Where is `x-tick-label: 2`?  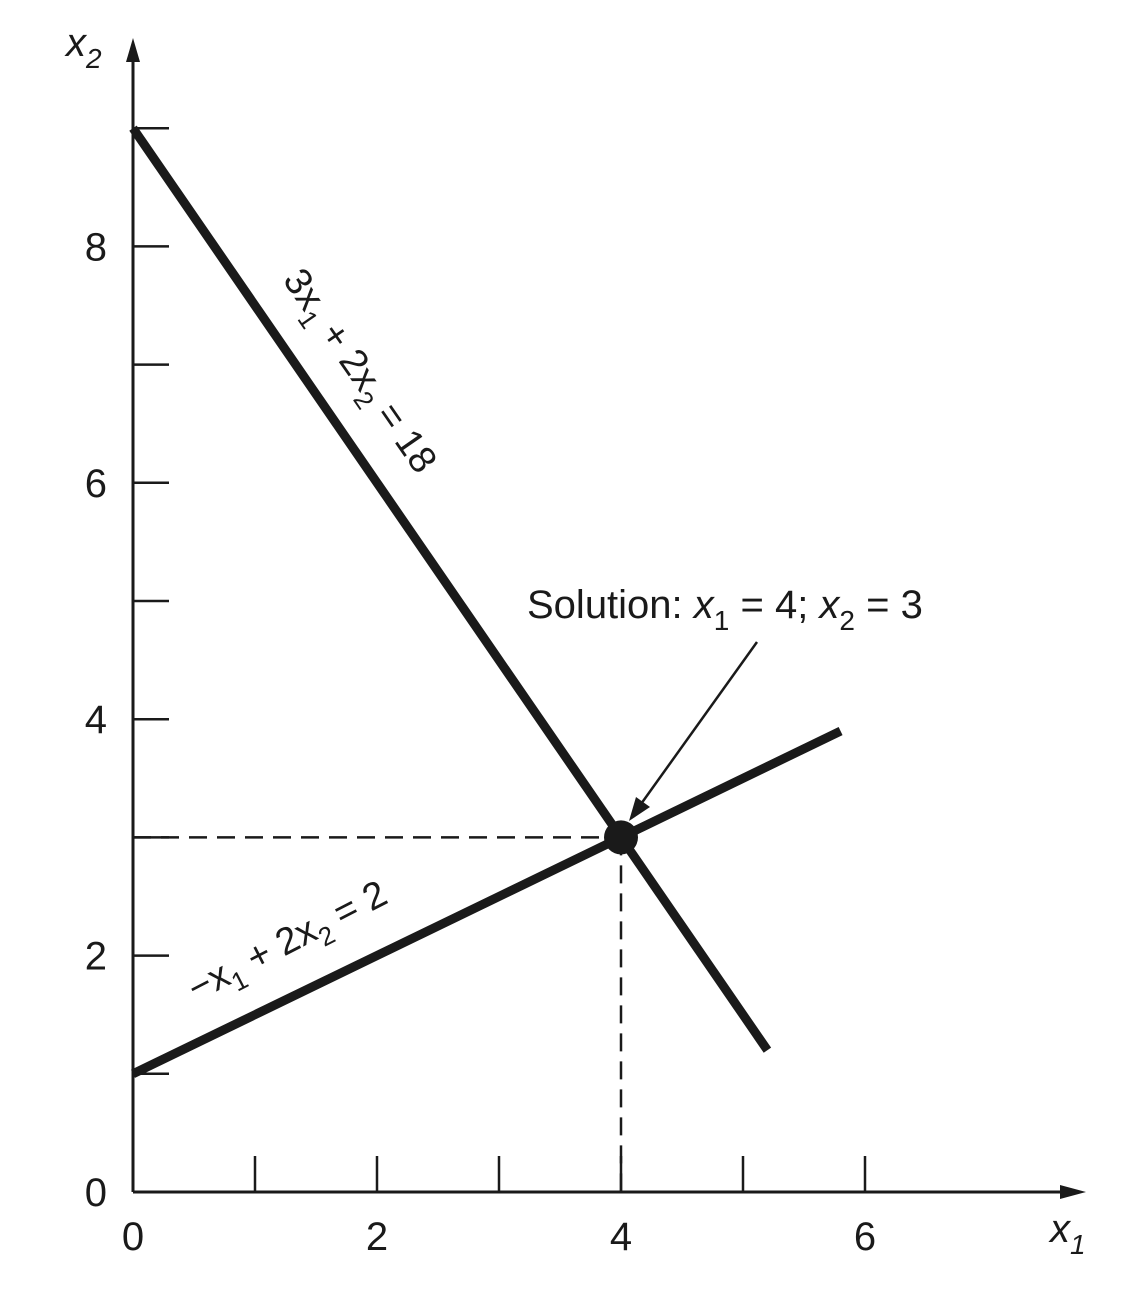 x-tick-label: 2 is located at coordinates (377, 1237).